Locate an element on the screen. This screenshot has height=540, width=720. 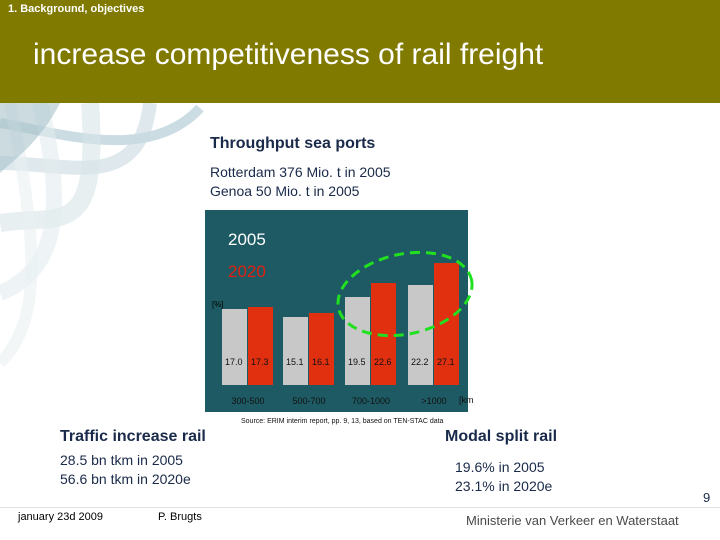
x-unit-label: [km is located at coordinates (466, 400).